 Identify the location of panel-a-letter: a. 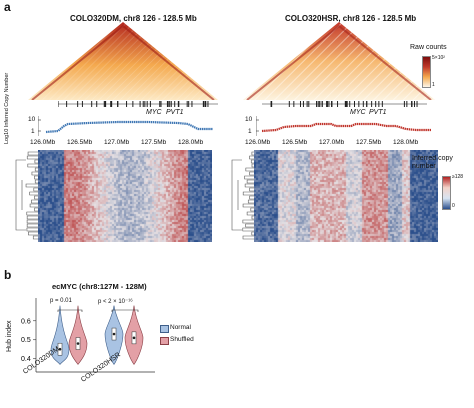
(7, 7).